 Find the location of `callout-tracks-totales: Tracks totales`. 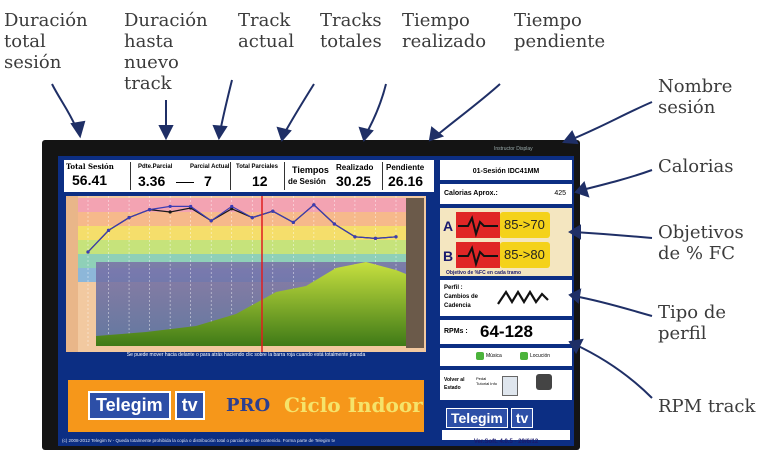

callout-tracks-totales: Tracks totales is located at coordinates (351, 31).